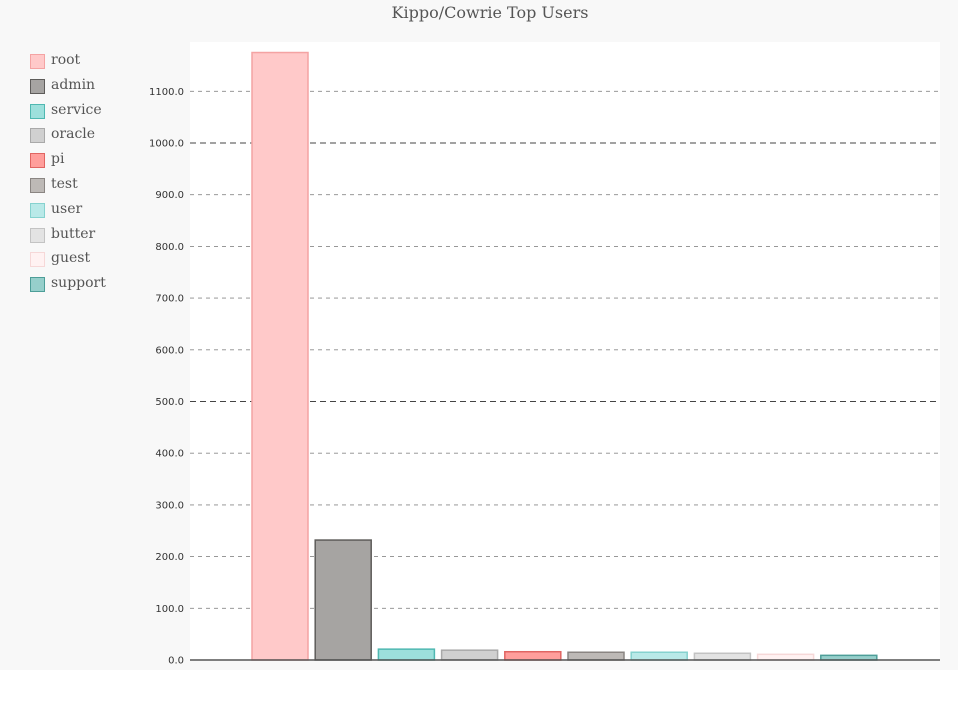  Describe the element at coordinates (73, 84) in the screenshot. I see `legend-label: admin` at that location.